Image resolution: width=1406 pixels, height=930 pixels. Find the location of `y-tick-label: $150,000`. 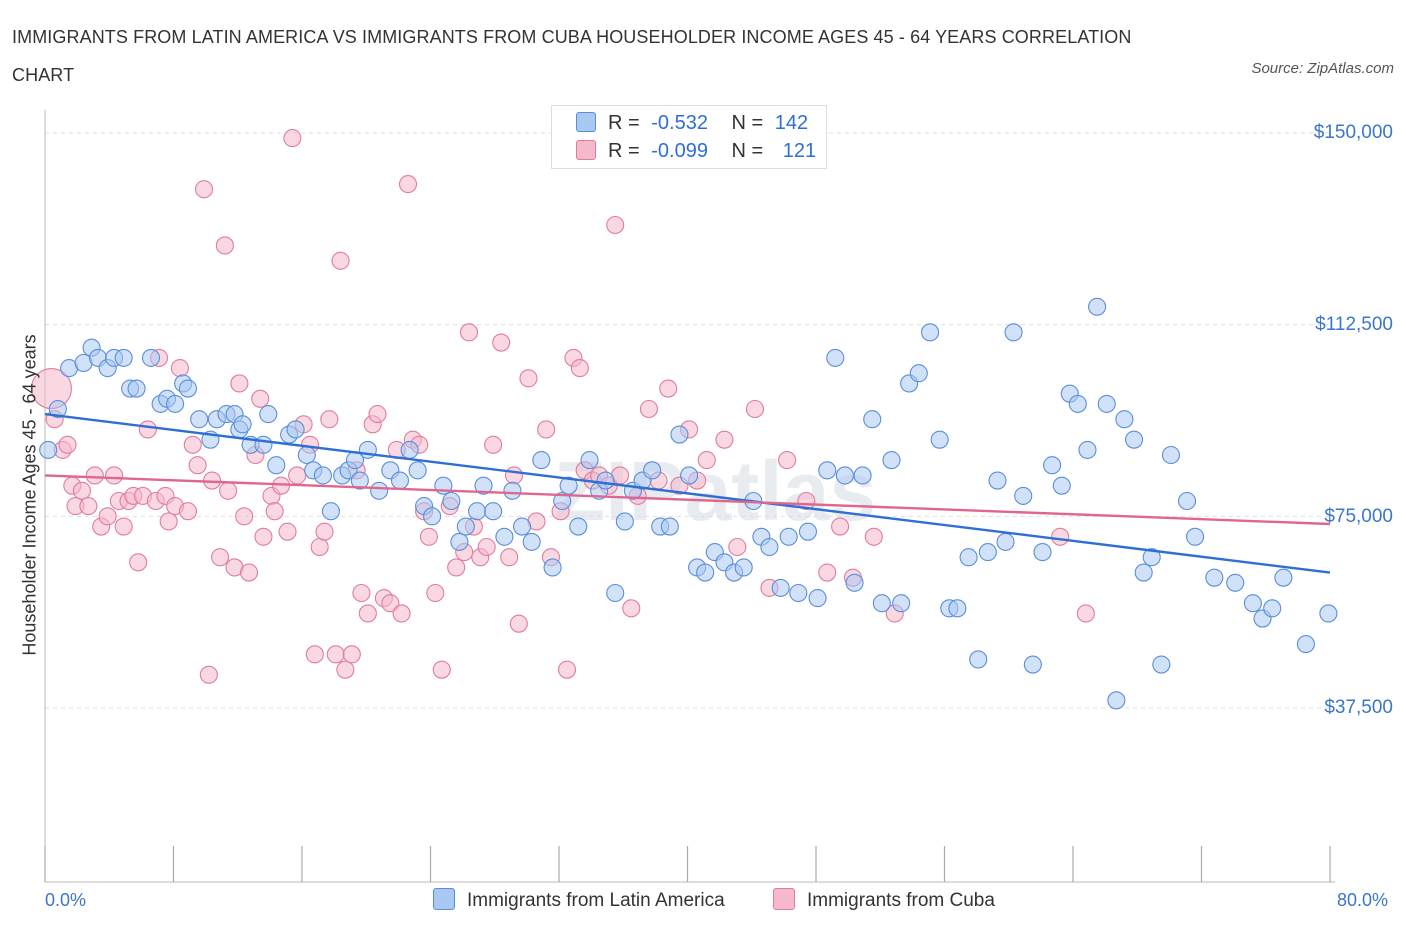

y-tick-label: $150,000 is located at coordinates (1353, 132).